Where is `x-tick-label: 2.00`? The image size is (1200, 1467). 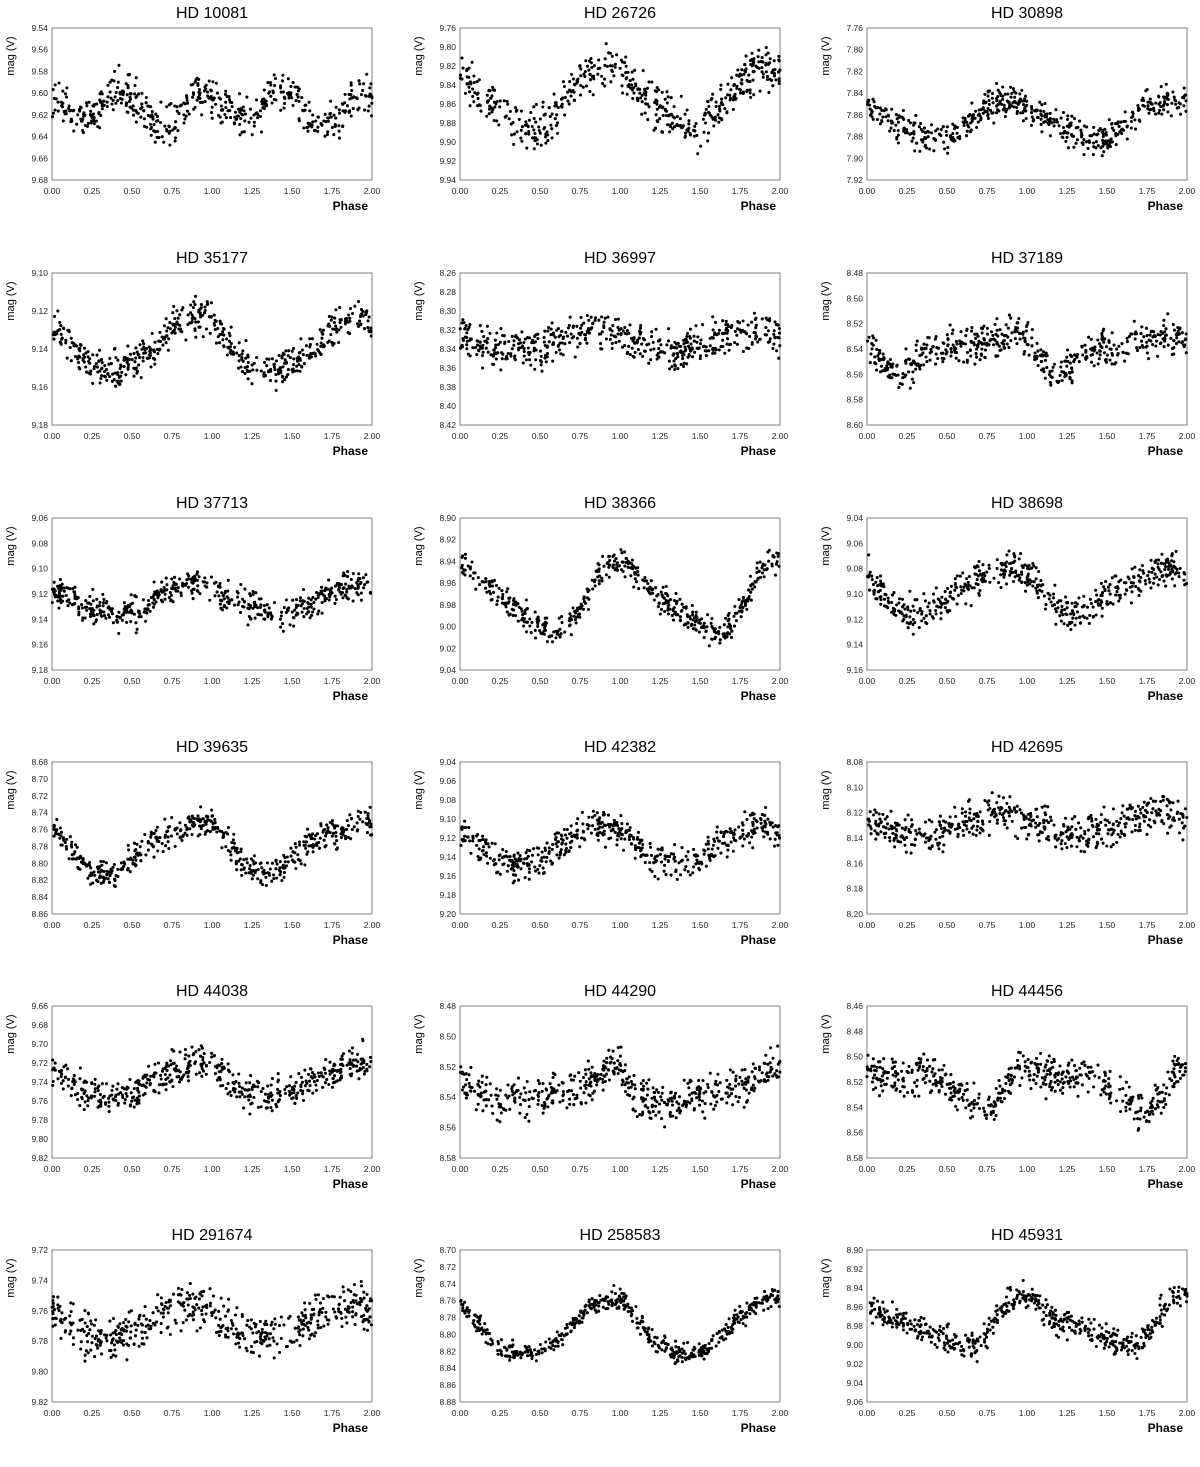 x-tick-label: 2.00 is located at coordinates (1187, 436).